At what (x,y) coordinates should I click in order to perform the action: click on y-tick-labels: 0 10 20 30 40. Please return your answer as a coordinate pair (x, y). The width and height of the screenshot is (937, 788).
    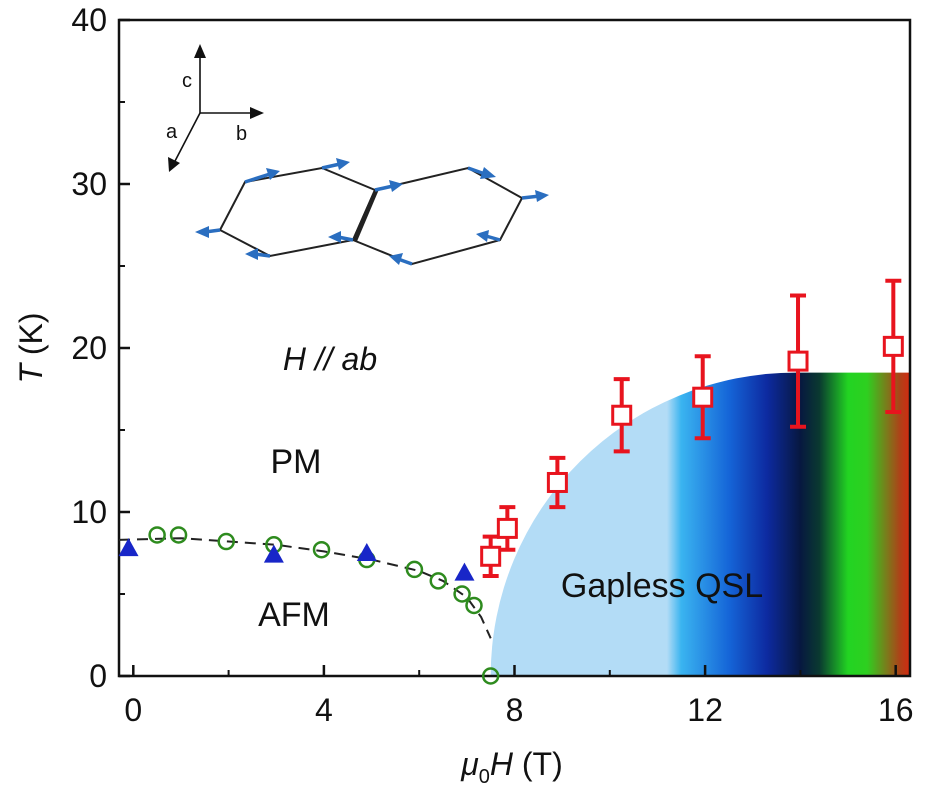
    Looking at the image, I should click on (89, 348).